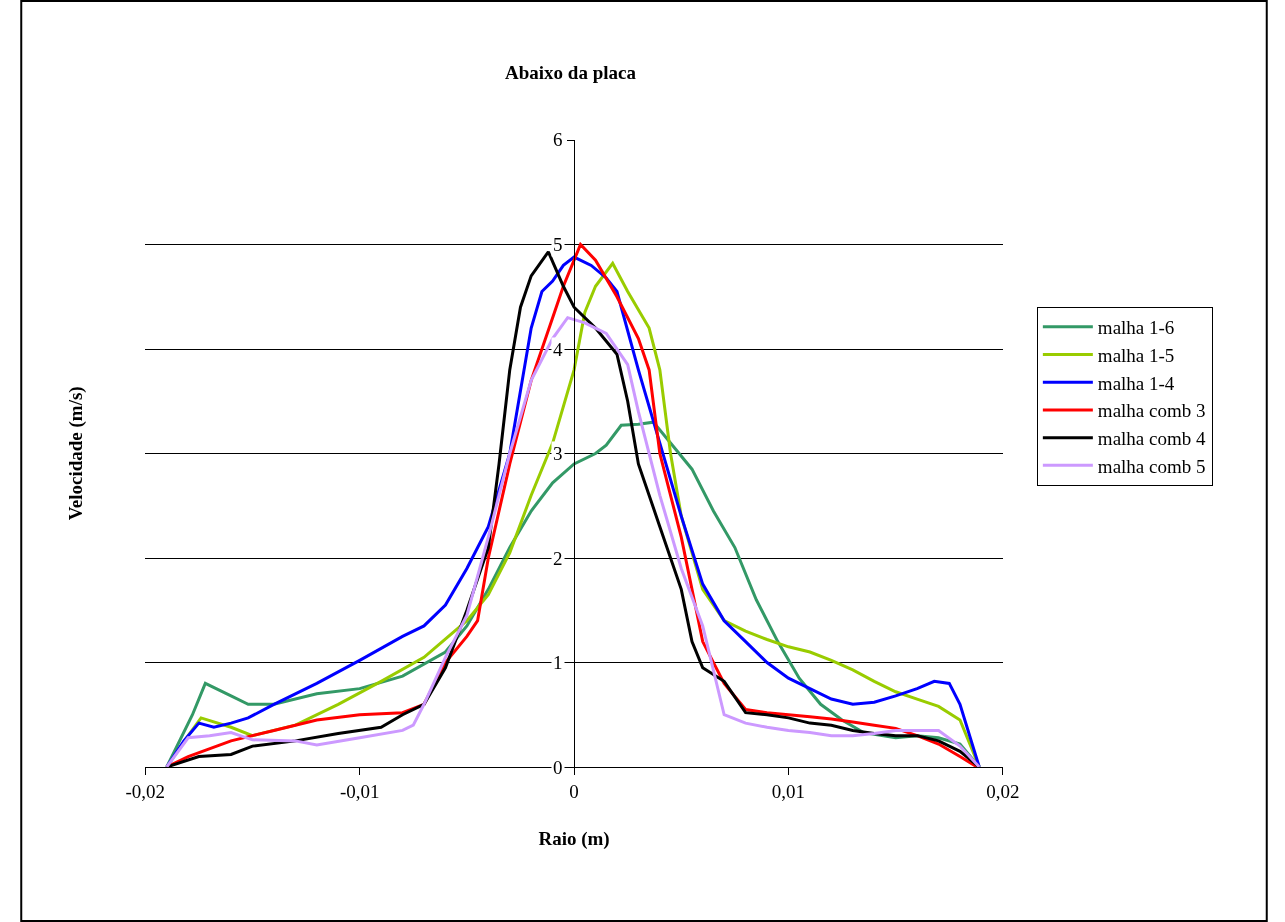 This screenshot has height=922, width=1285. Describe the element at coordinates (558, 139) in the screenshot. I see `y-tick-label: 6` at that location.